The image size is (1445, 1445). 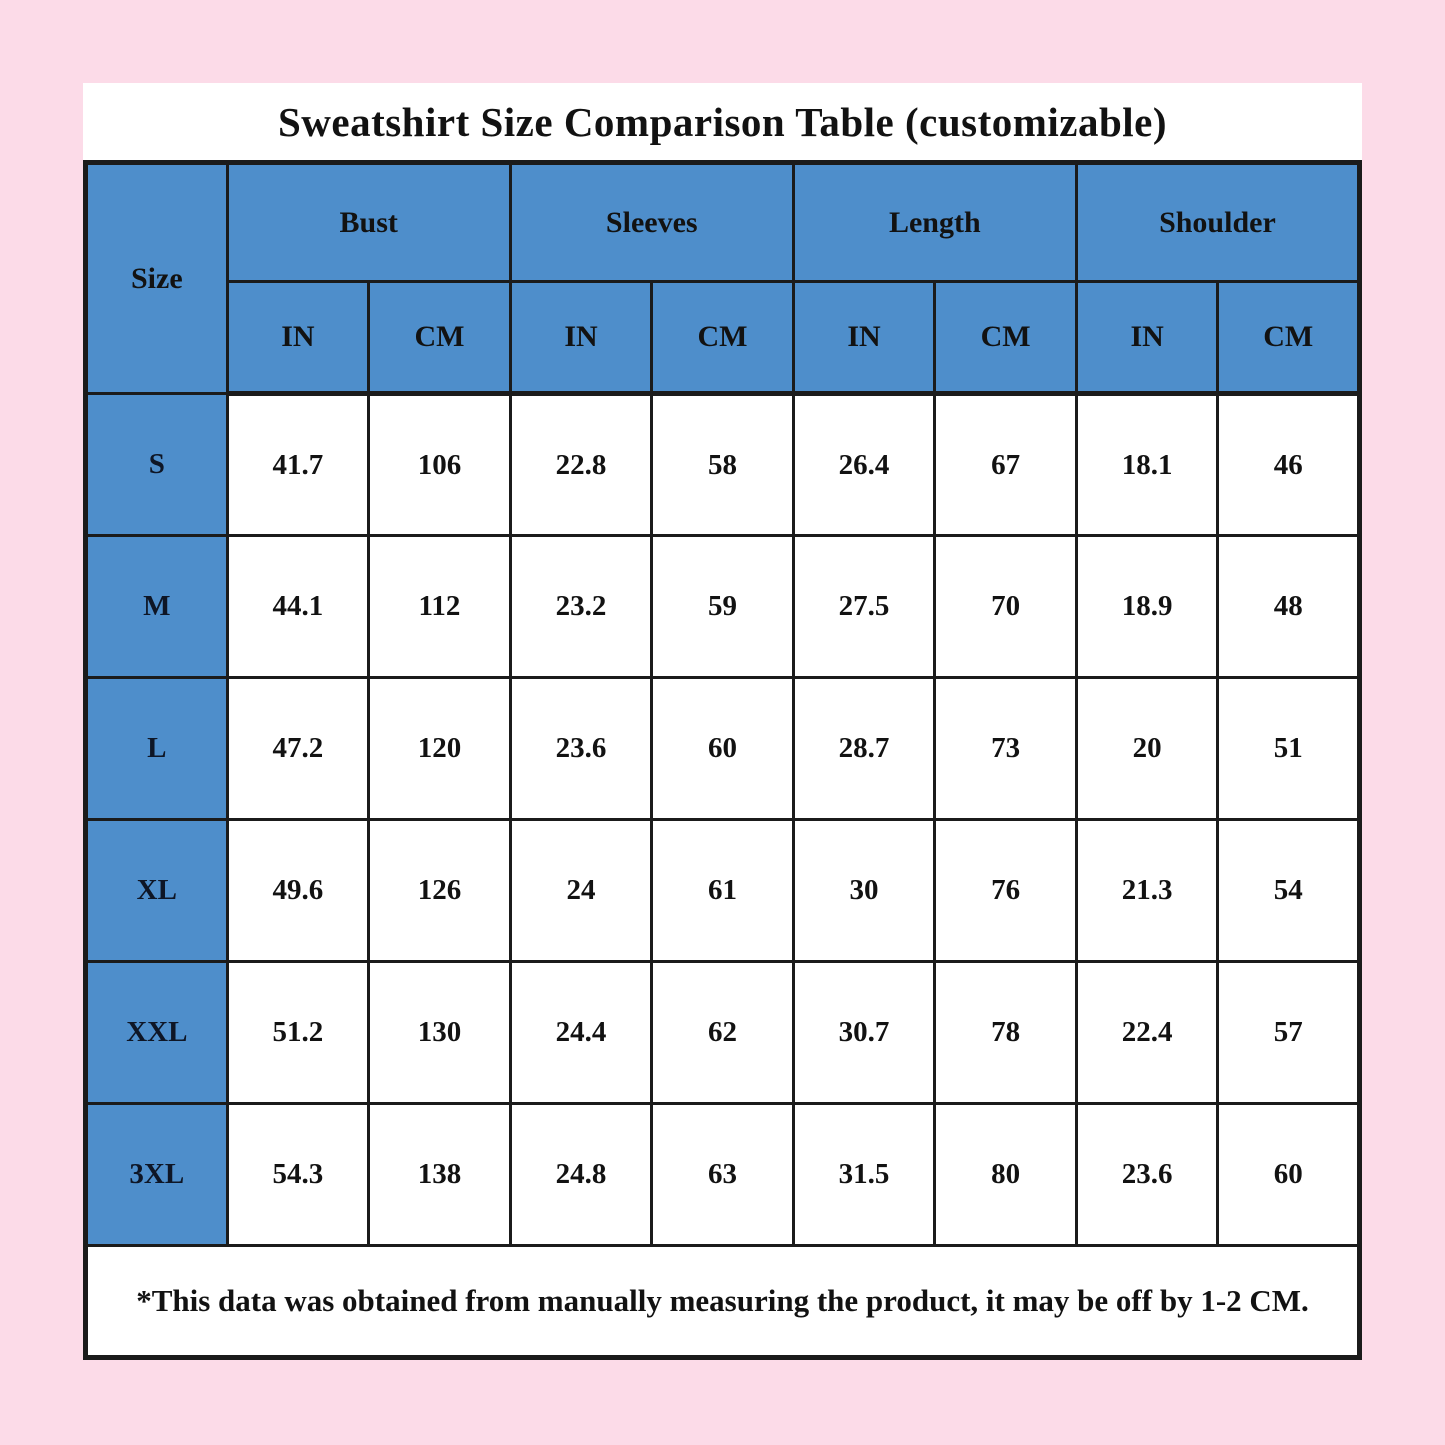 What do you see at coordinates (298, 464) in the screenshot?
I see `value-cell: 41.7` at bounding box center [298, 464].